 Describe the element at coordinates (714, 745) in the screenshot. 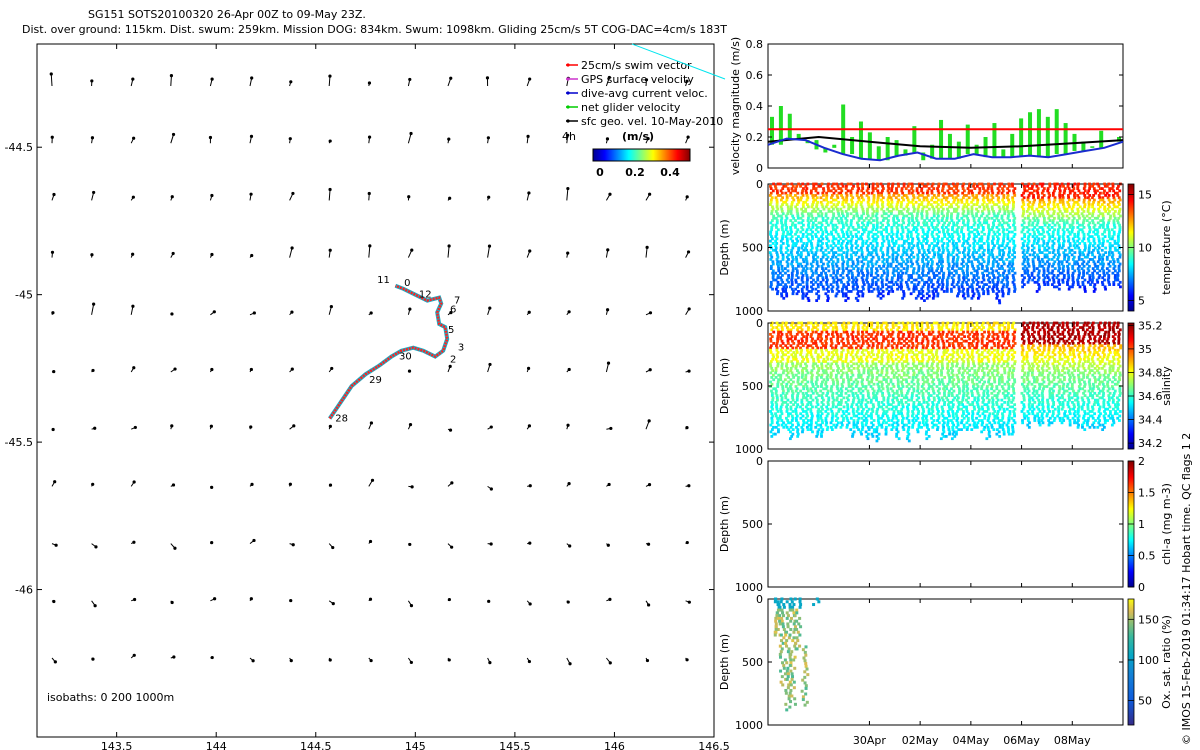

I see `map-xtick-label: 146.5` at that location.